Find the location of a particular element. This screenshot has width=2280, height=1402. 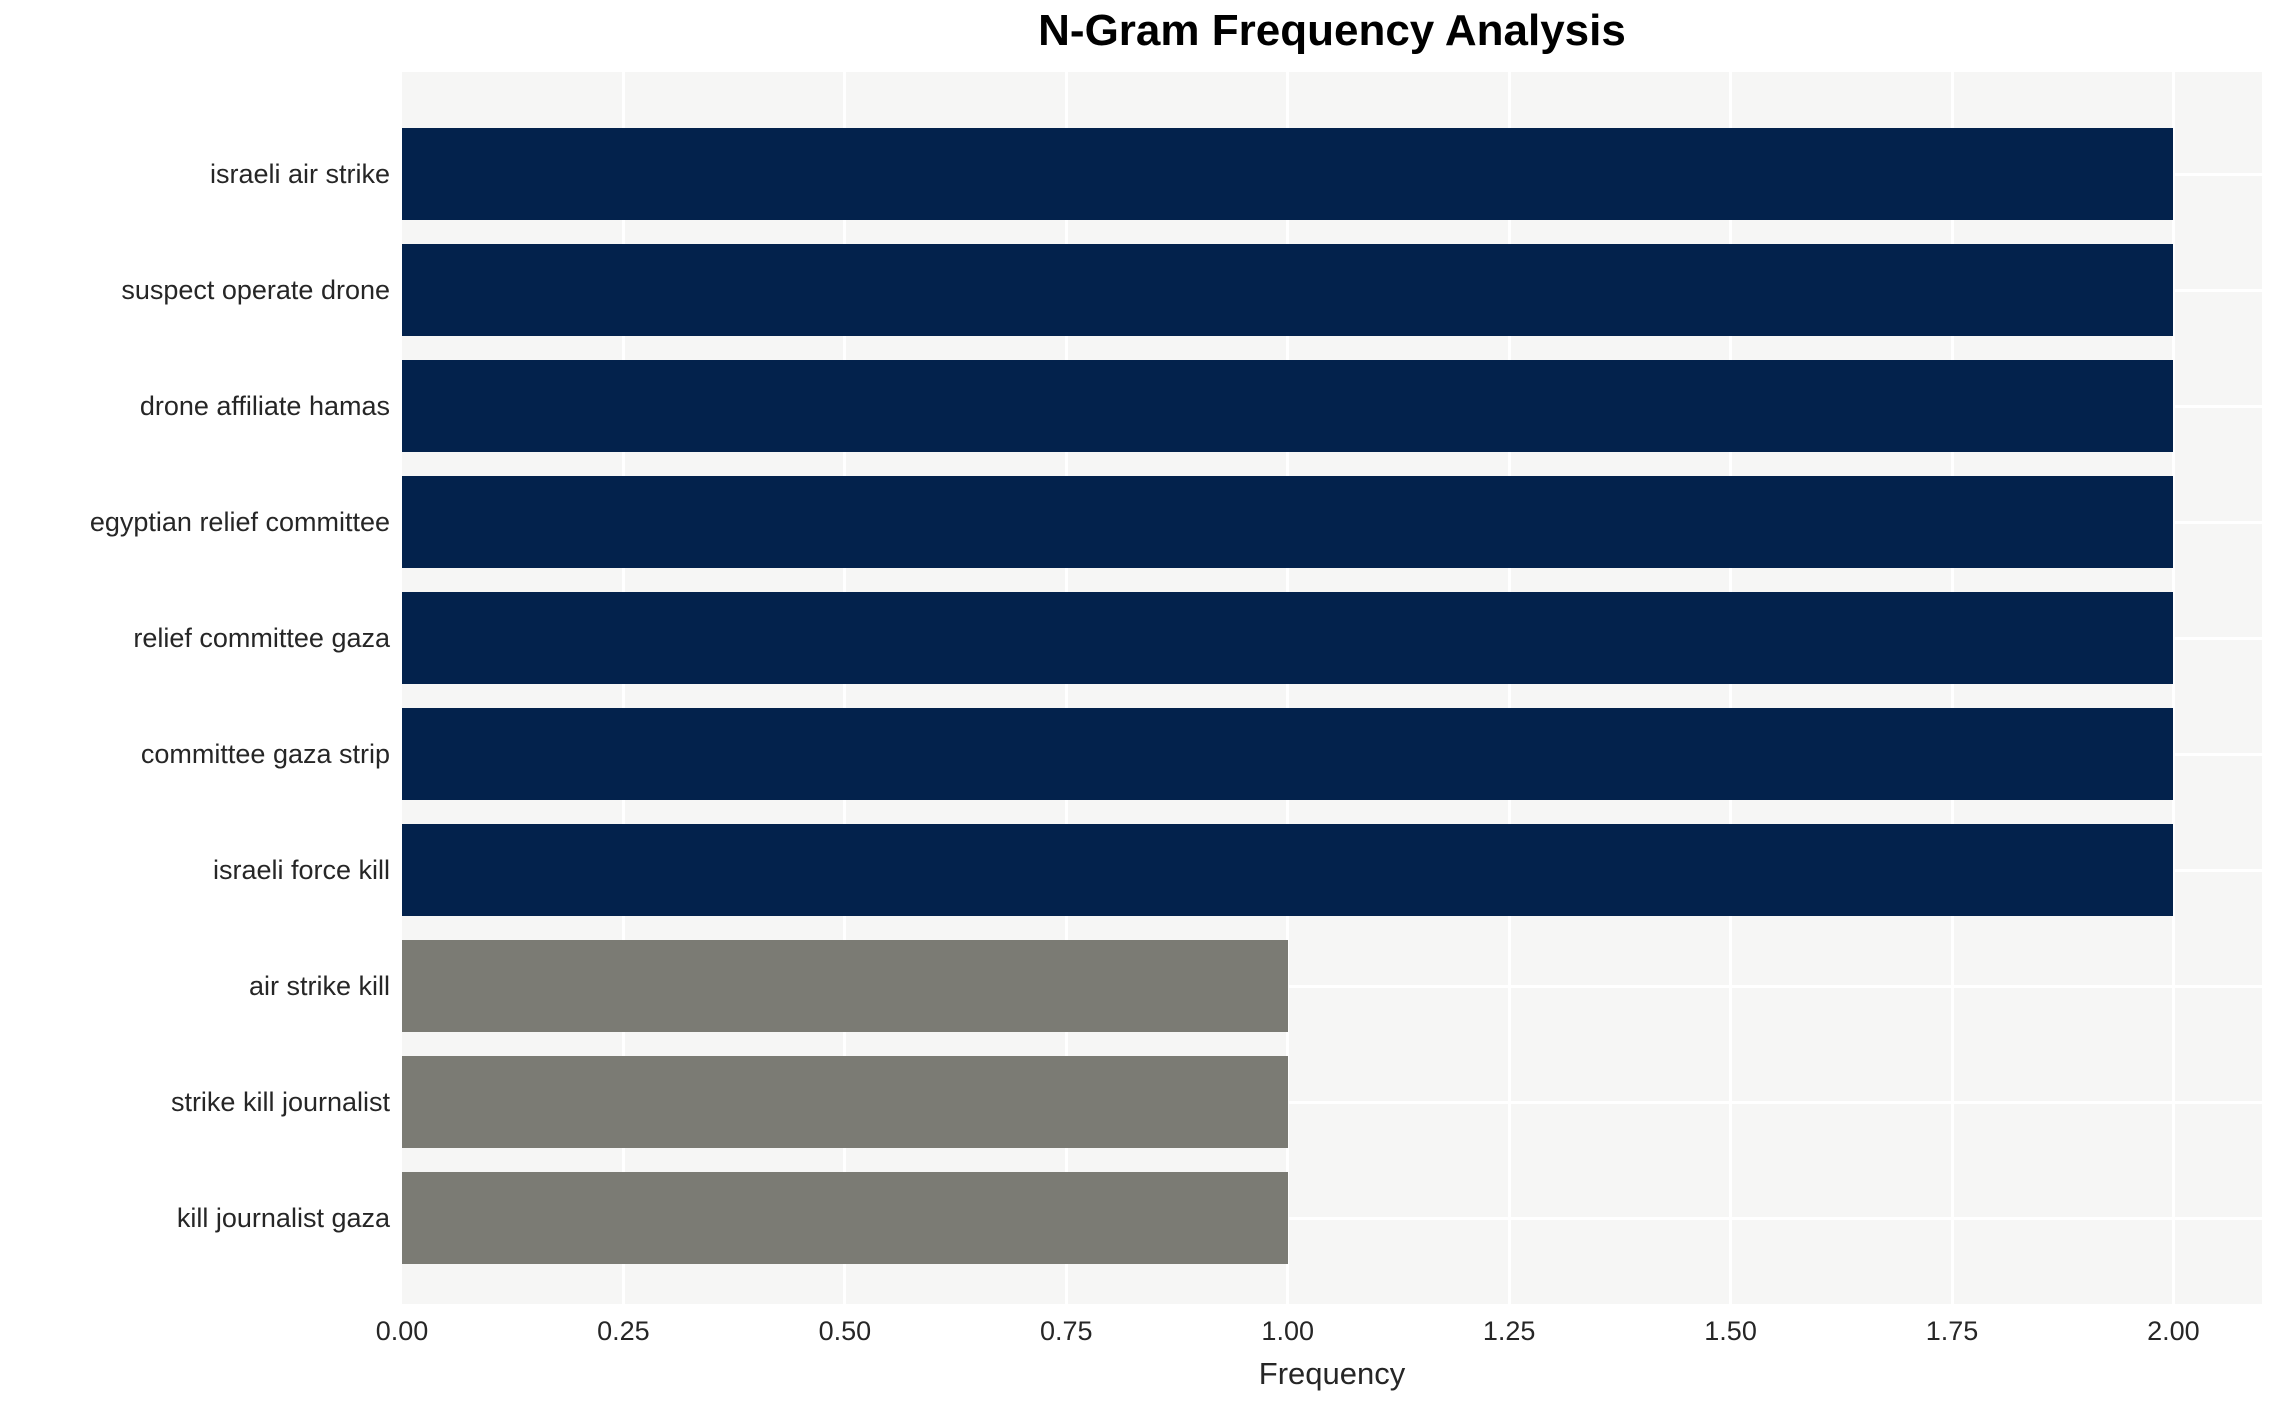

x-tick-label: 0.50 is located at coordinates (845, 1331).